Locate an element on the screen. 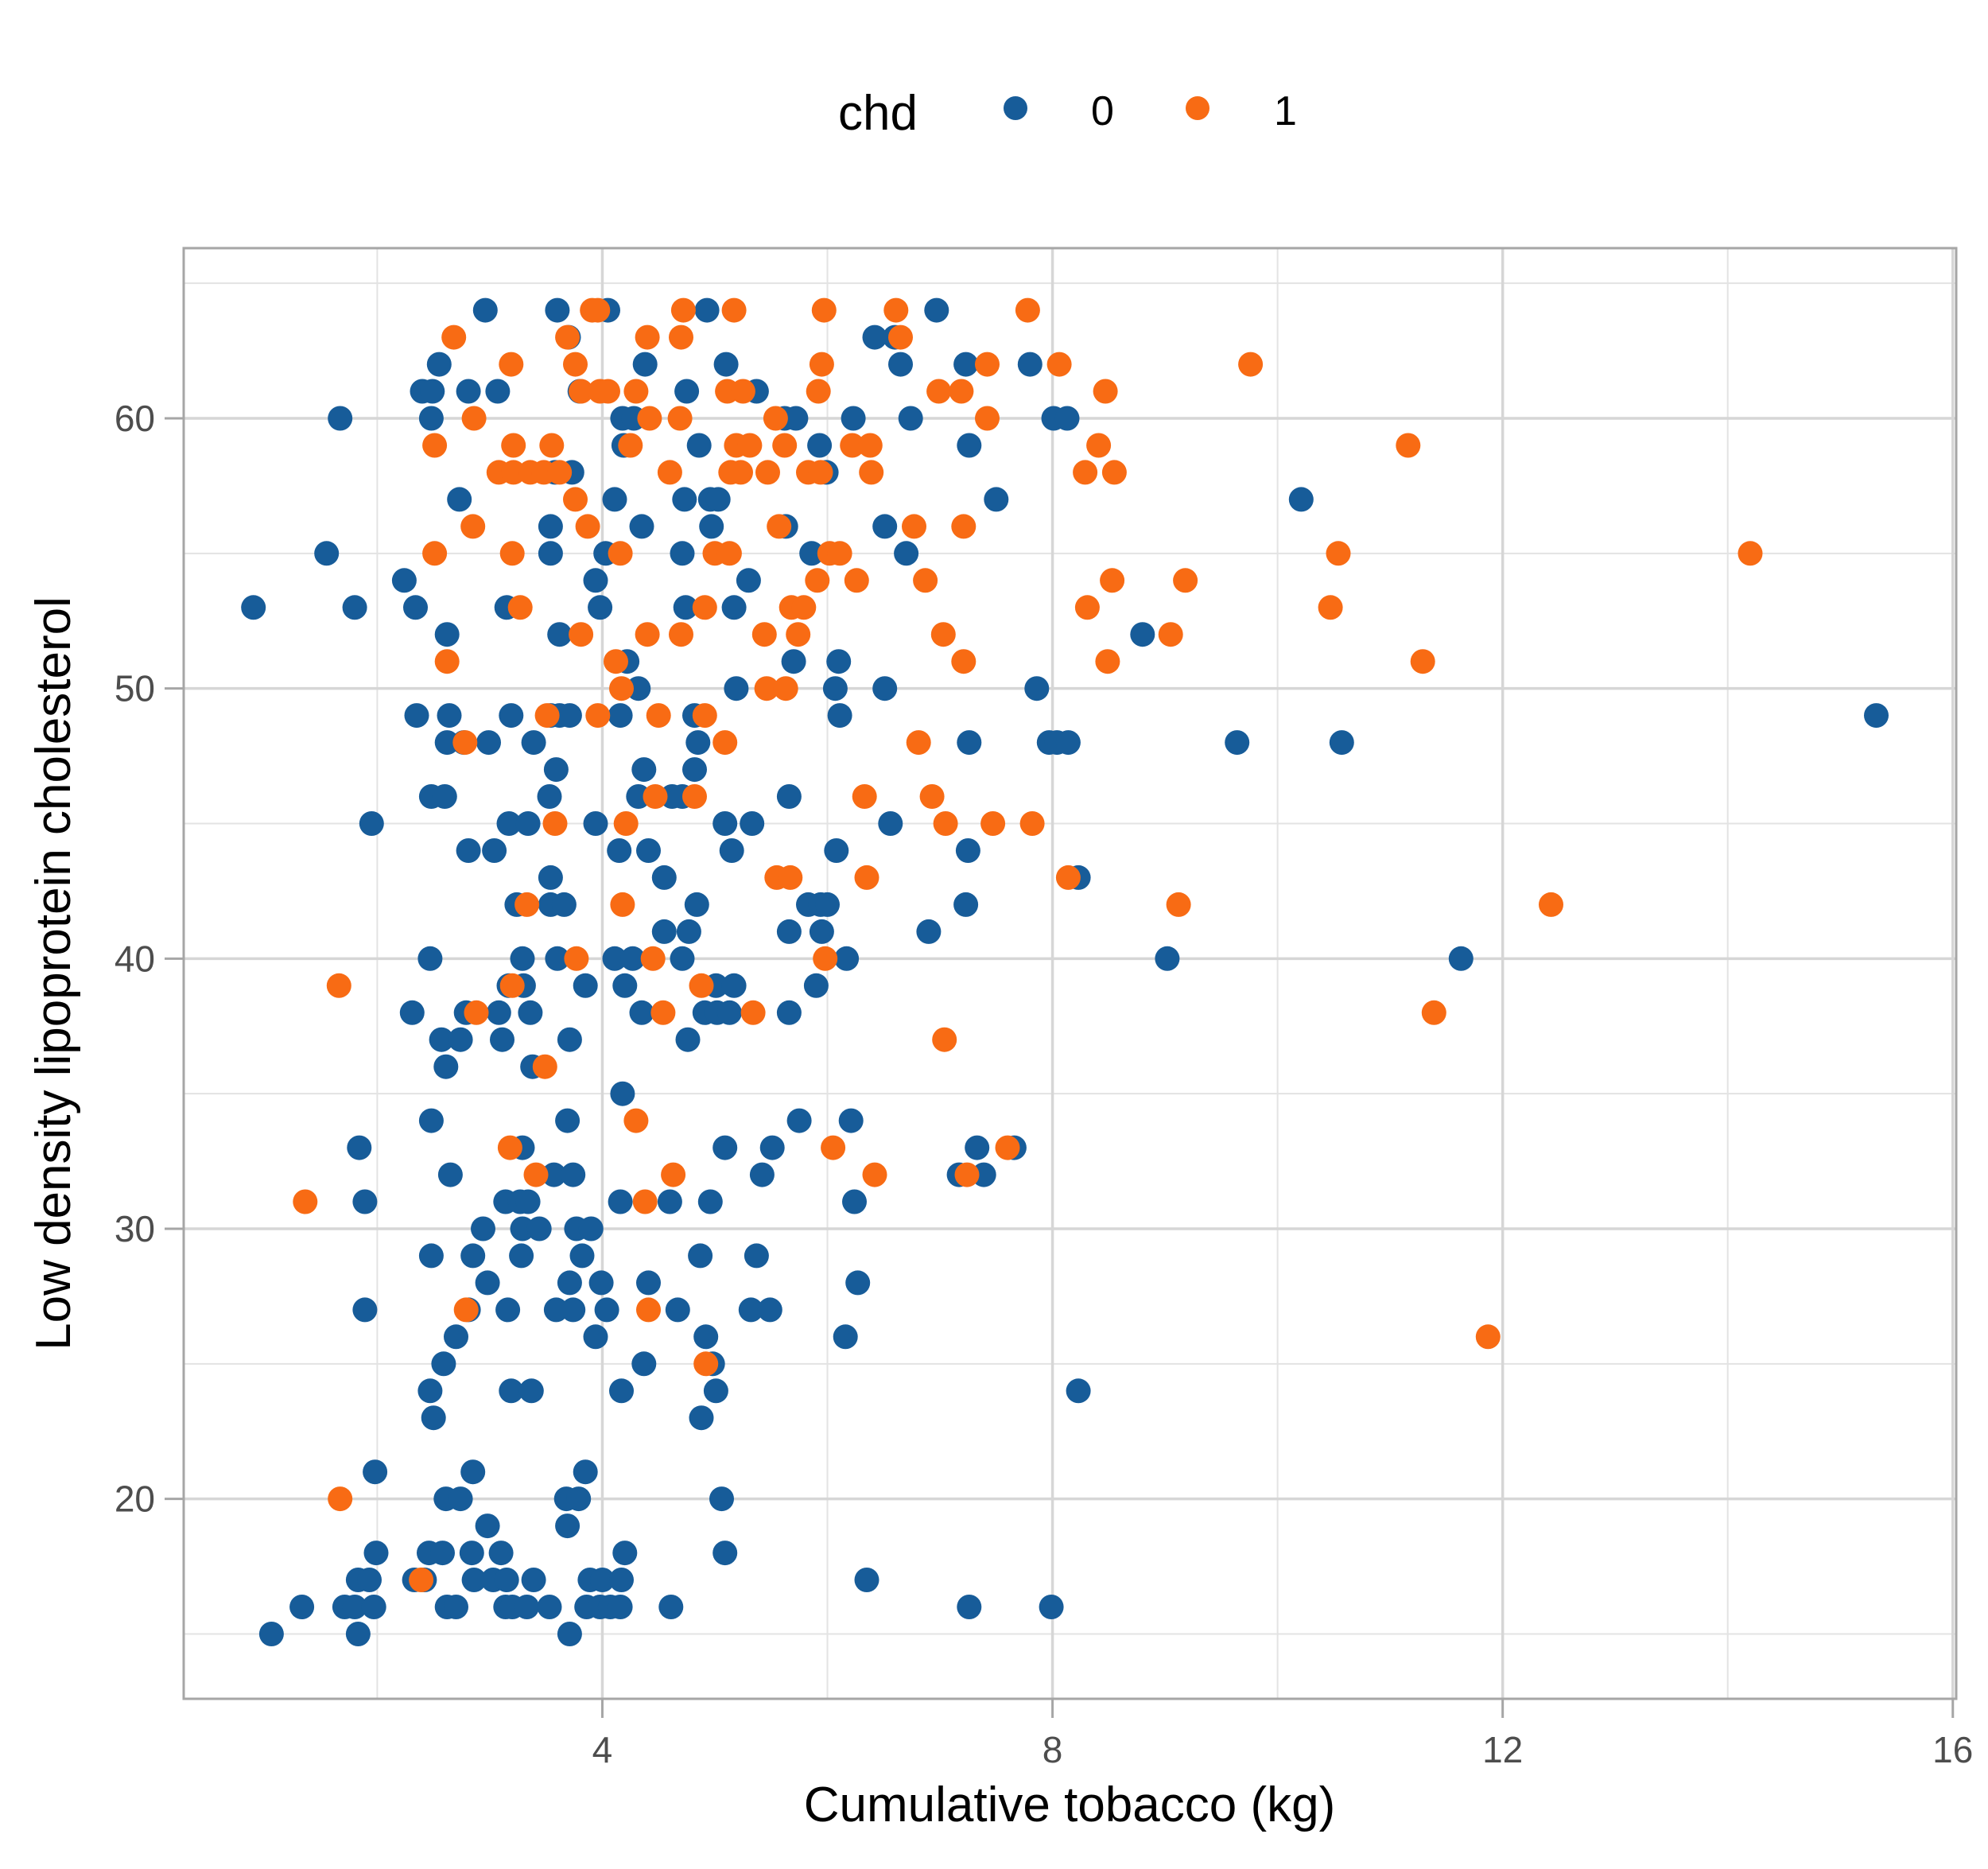  x-tick-label: 4 is located at coordinates (602, 1749).